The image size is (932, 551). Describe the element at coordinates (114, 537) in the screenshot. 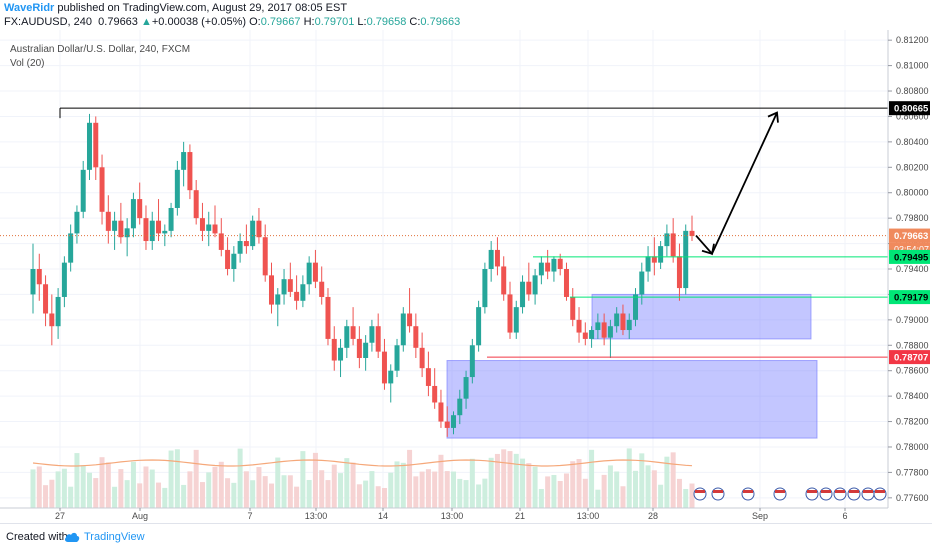

I see `tradingview-brand: TradingView` at that location.